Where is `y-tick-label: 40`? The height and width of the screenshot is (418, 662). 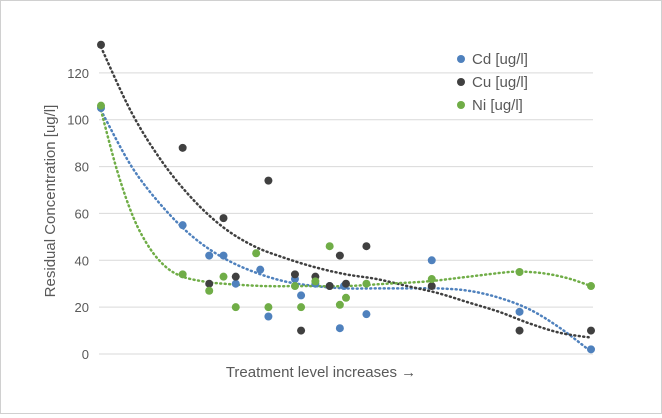 y-tick-label: 40 is located at coordinates (82, 260).